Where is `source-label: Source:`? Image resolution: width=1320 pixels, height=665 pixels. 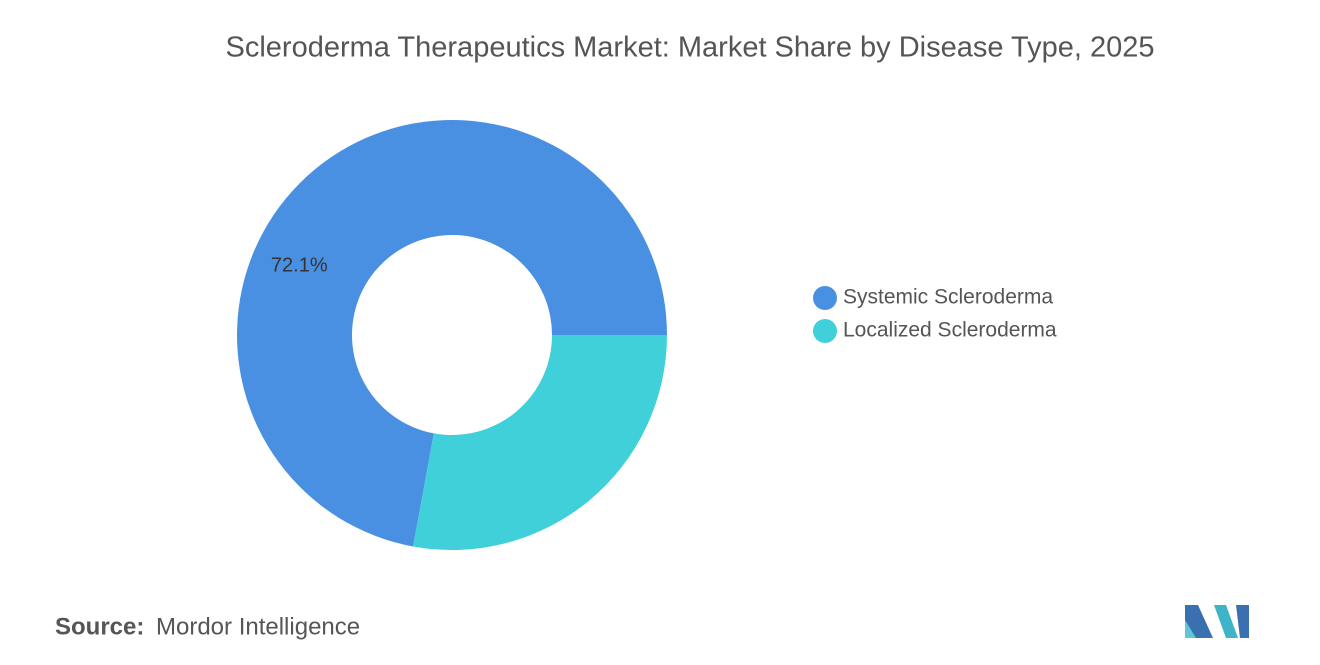 source-label: Source: is located at coordinates (99, 626).